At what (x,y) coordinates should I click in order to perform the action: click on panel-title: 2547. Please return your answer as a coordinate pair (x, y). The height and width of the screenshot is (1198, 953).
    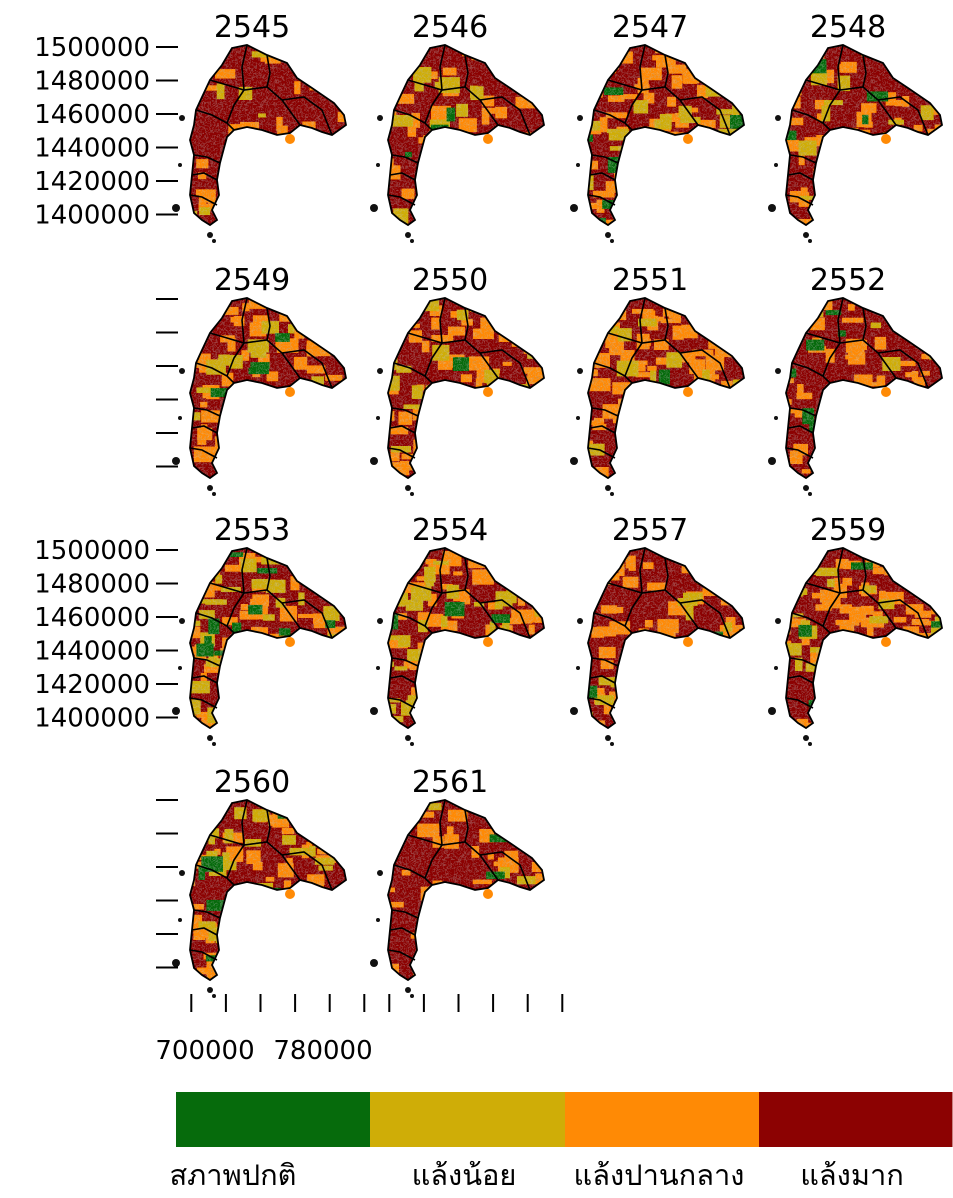
    Looking at the image, I should click on (650, 27).